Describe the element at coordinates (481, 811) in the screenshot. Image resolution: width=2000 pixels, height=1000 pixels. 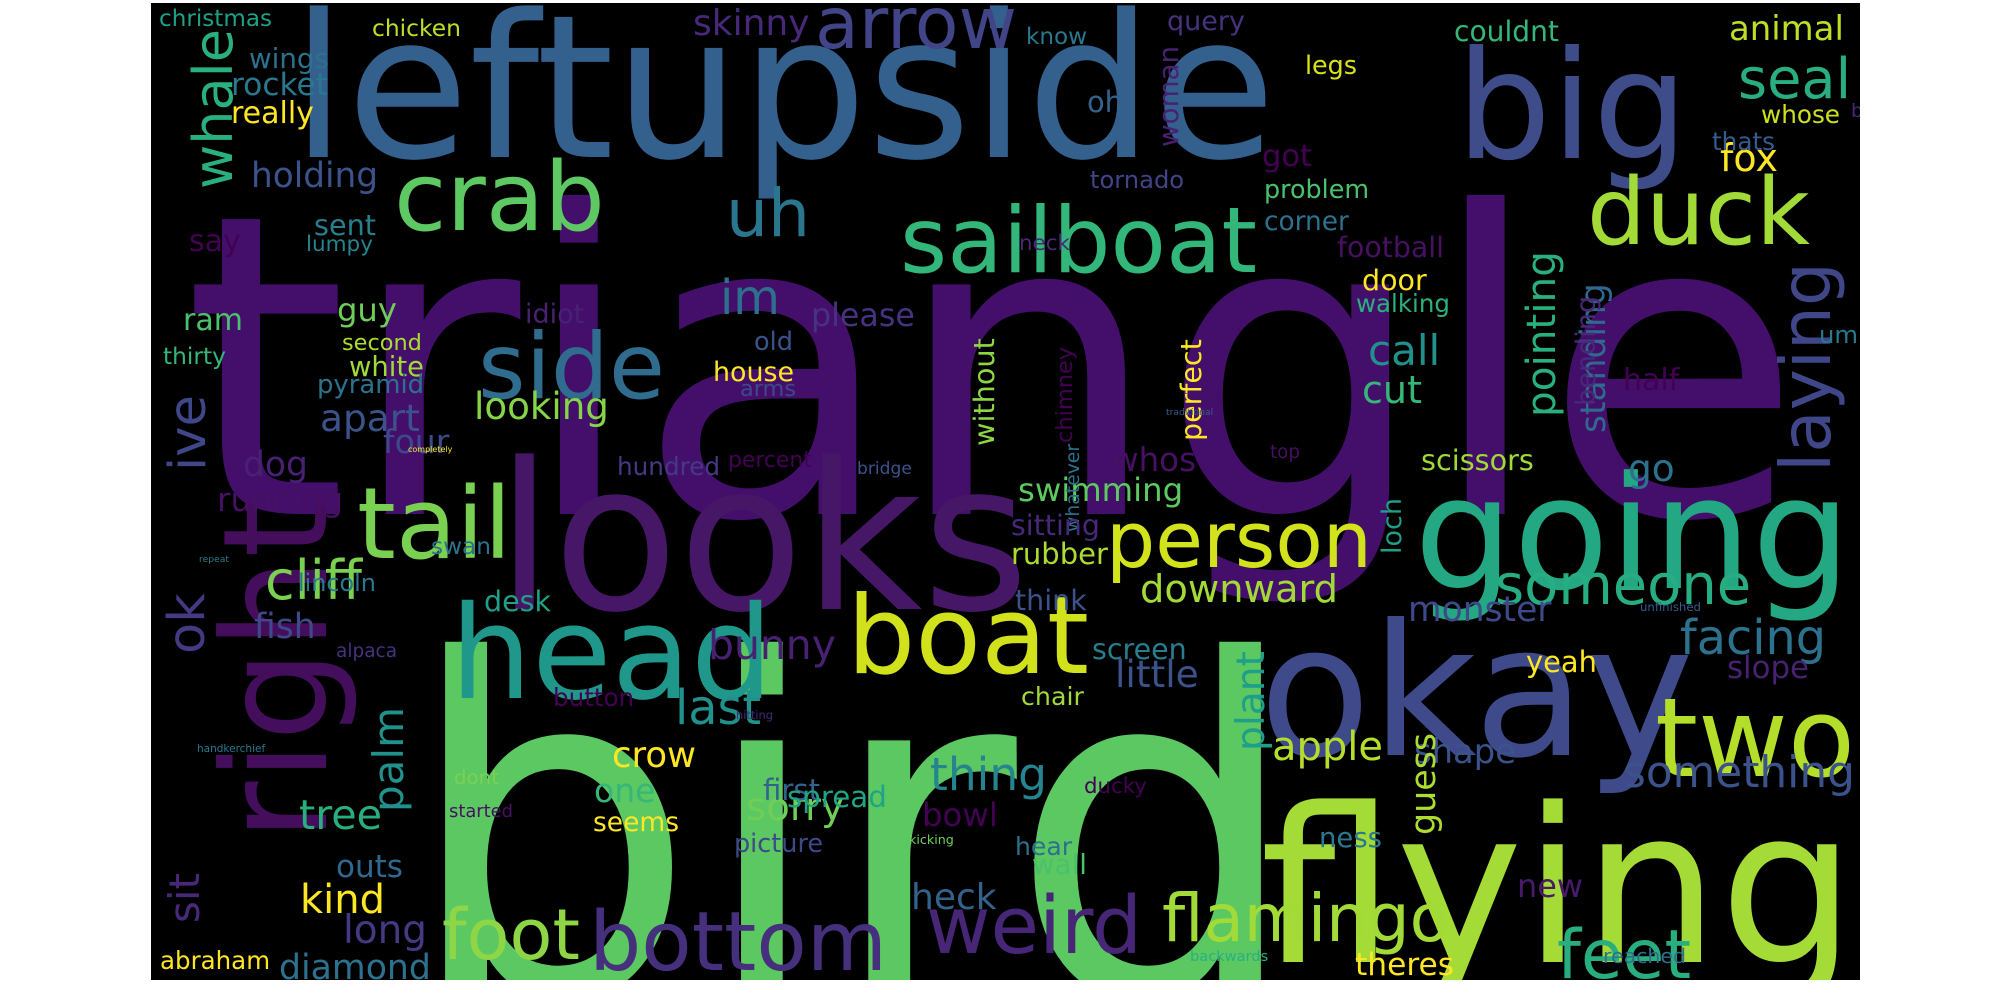
I see `cloud-word: started` at that location.